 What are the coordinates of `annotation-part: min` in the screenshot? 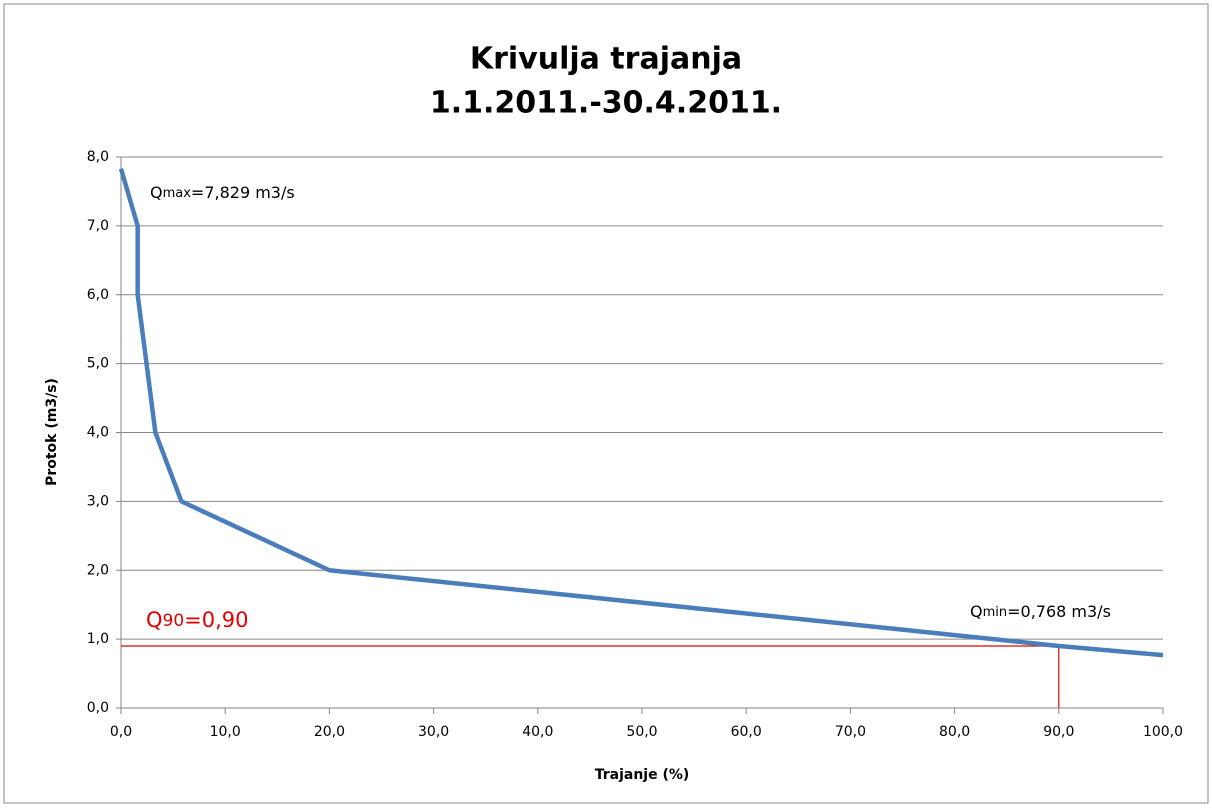 It's located at (995, 612).